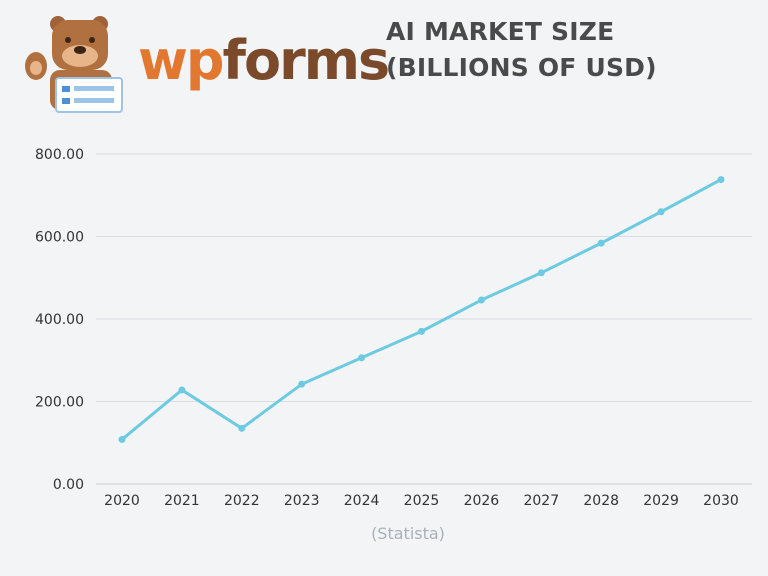  I want to click on x-tick-label: 2029, so click(661, 501).